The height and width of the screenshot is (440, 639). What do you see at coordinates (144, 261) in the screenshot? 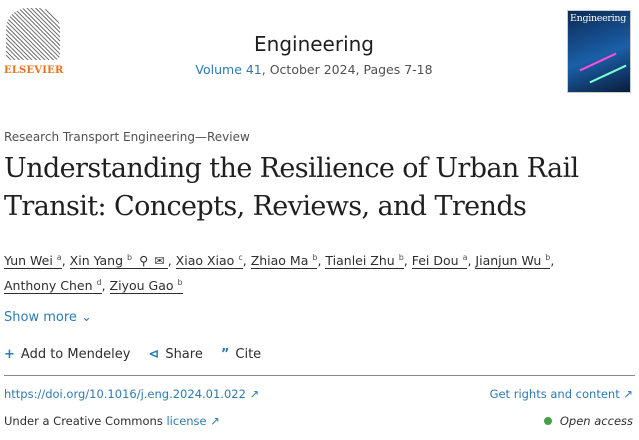
I see `person-icon: ⚲` at bounding box center [144, 261].